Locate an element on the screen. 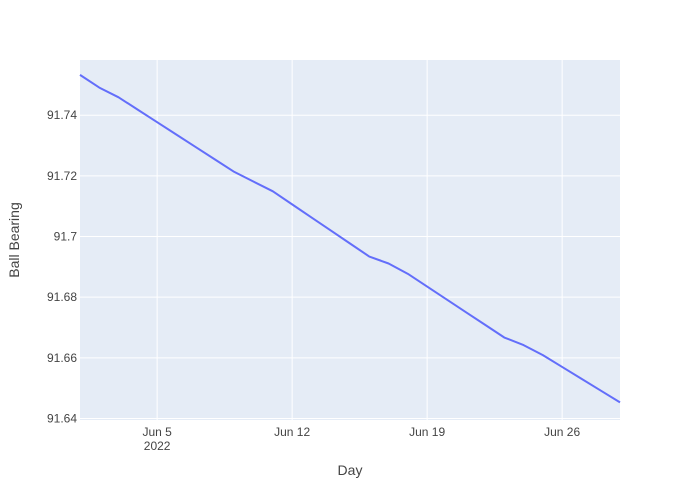 The width and height of the screenshot is (700, 500). y-tick-label: 91.74 is located at coordinates (62, 115).